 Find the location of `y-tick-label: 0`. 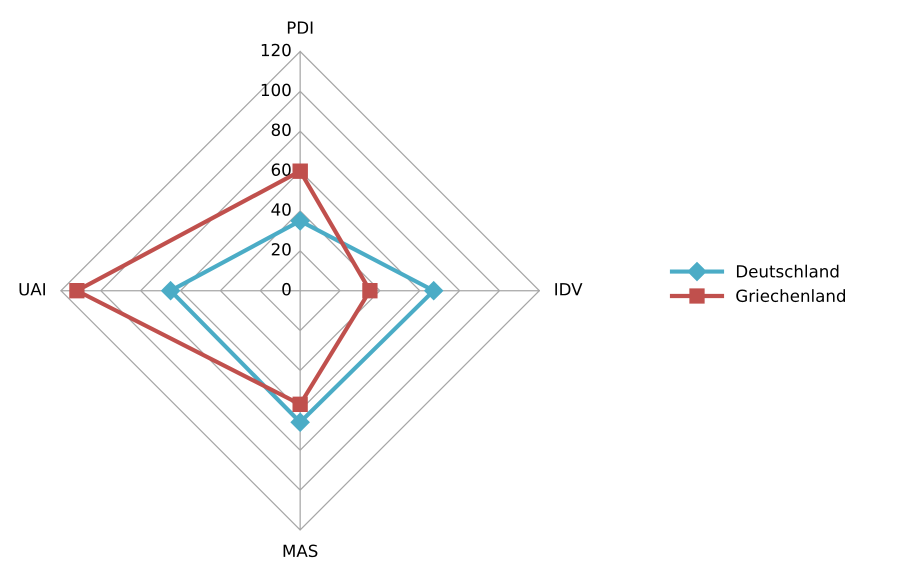

y-tick-label: 0 is located at coordinates (286, 289).